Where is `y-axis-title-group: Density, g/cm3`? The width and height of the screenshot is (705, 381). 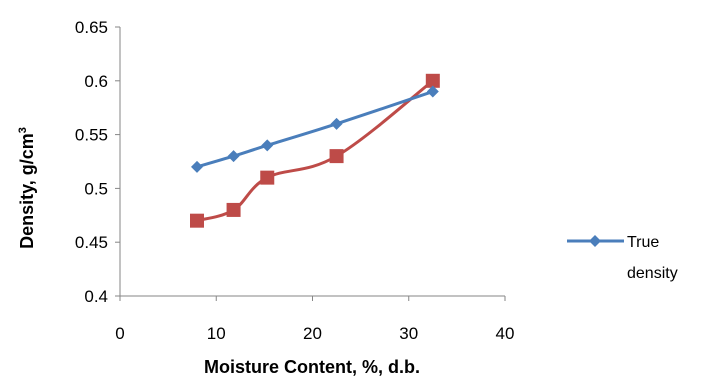 y-axis-title-group: Density, g/cm3 is located at coordinates (27, 188).